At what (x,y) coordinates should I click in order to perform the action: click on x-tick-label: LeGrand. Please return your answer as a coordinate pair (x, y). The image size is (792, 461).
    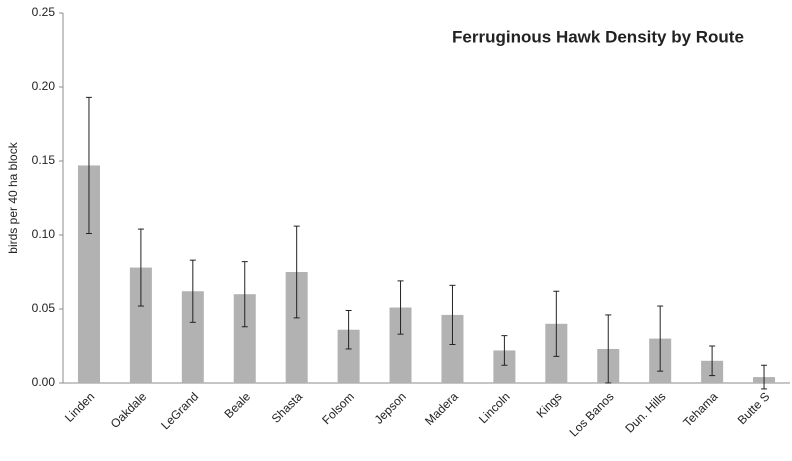
    Looking at the image, I should click on (179, 410).